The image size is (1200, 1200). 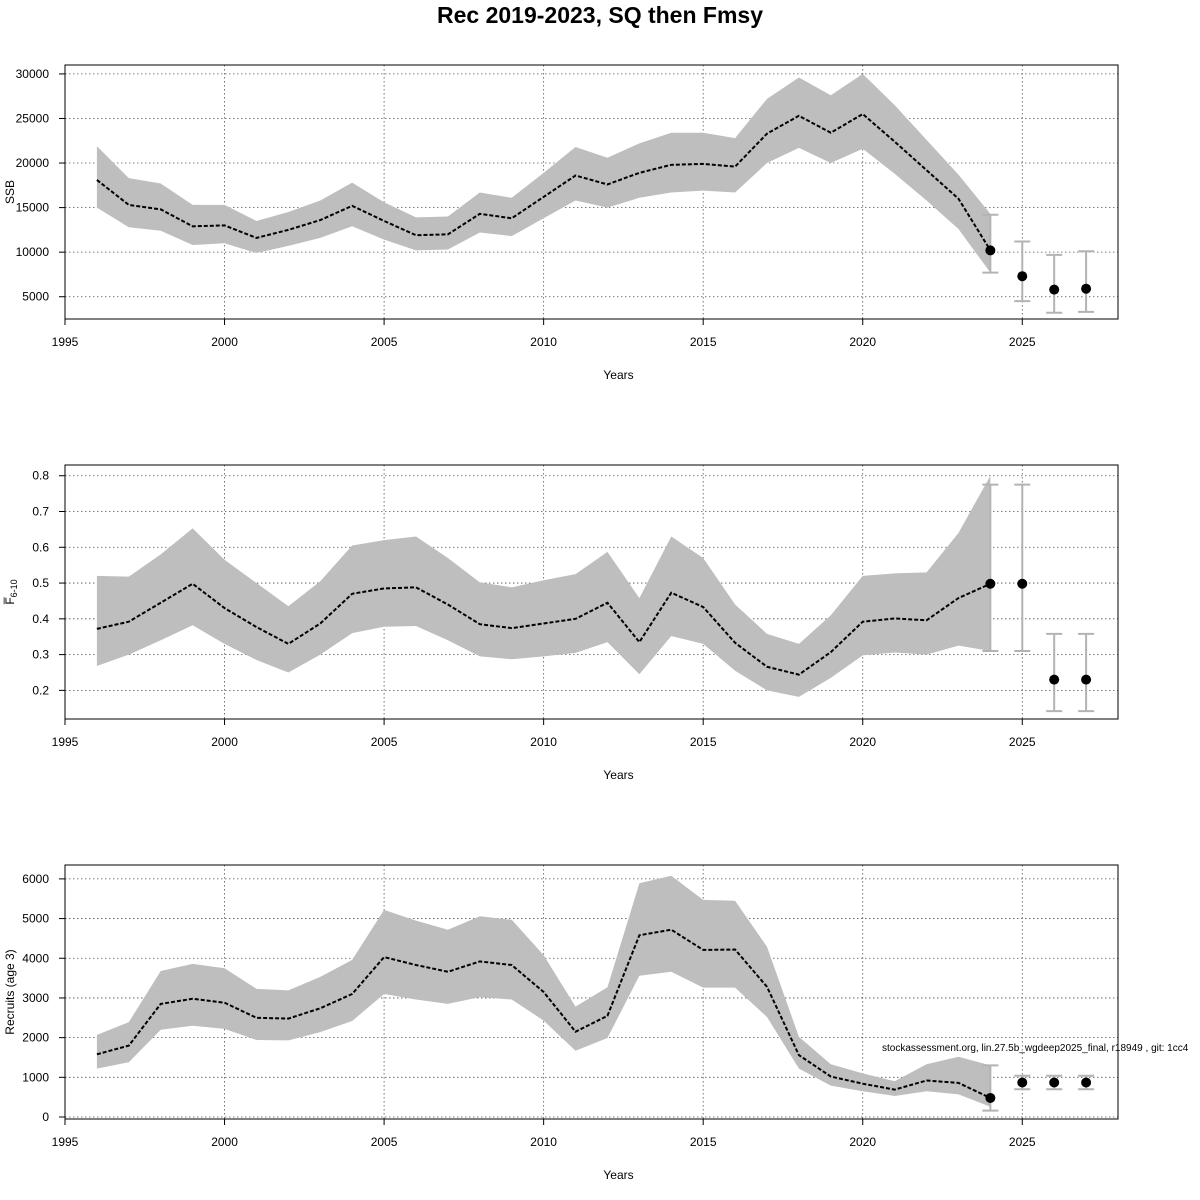 I want to click on y-axis-title: F̅6-10, so click(x=11, y=591).